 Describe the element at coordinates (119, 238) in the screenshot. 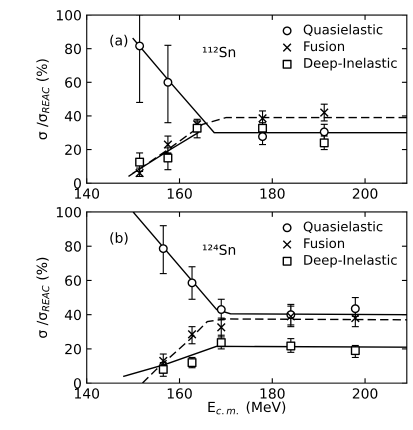

I see `annotation: (b)` at that location.